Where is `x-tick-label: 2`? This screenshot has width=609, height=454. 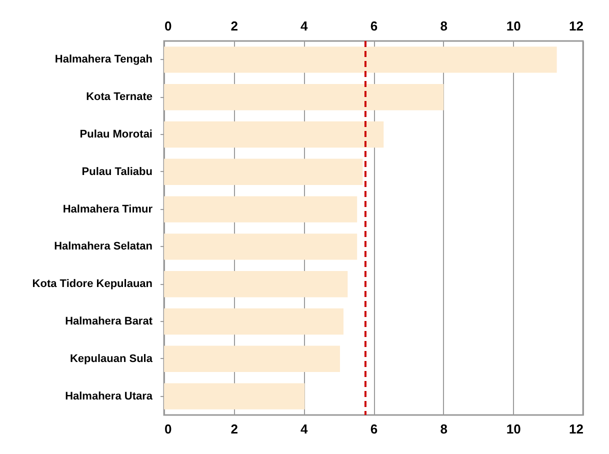
x-tick-label: 2 is located at coordinates (234, 429).